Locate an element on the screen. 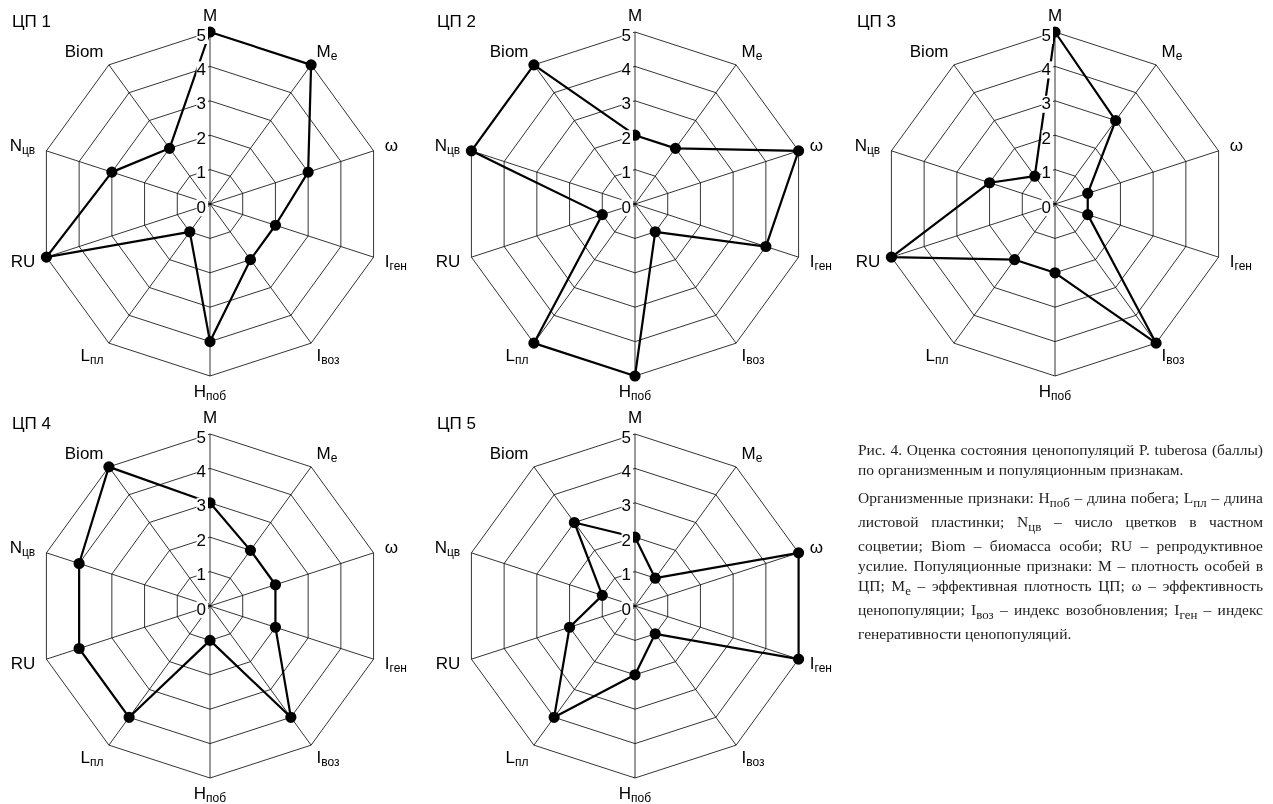 The width and height of the screenshot is (1273, 804). chart-title: ЦП 4 is located at coordinates (31, 424).